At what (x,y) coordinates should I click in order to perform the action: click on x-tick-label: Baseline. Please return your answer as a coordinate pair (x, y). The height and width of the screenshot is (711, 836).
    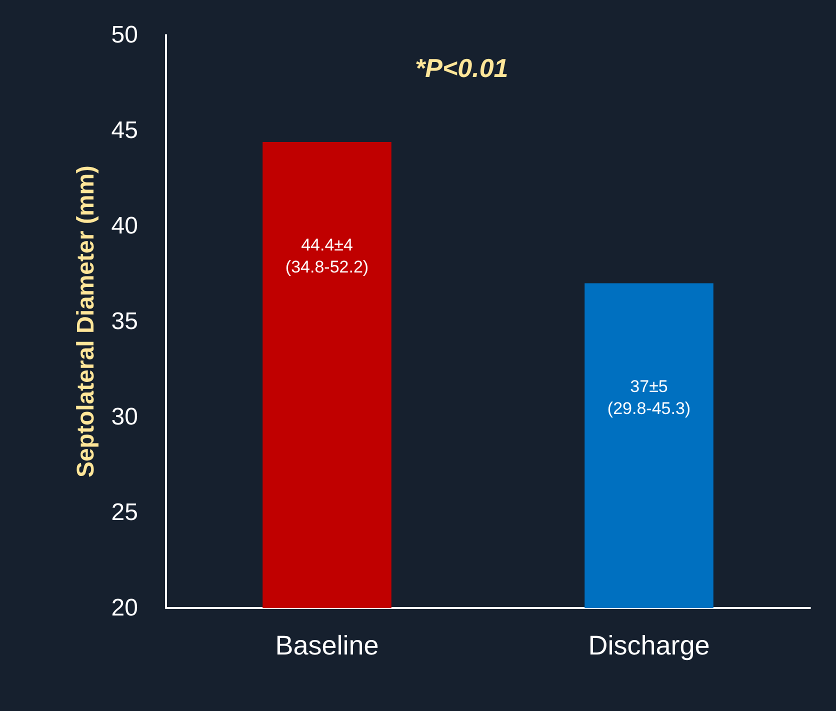
    Looking at the image, I should click on (327, 645).